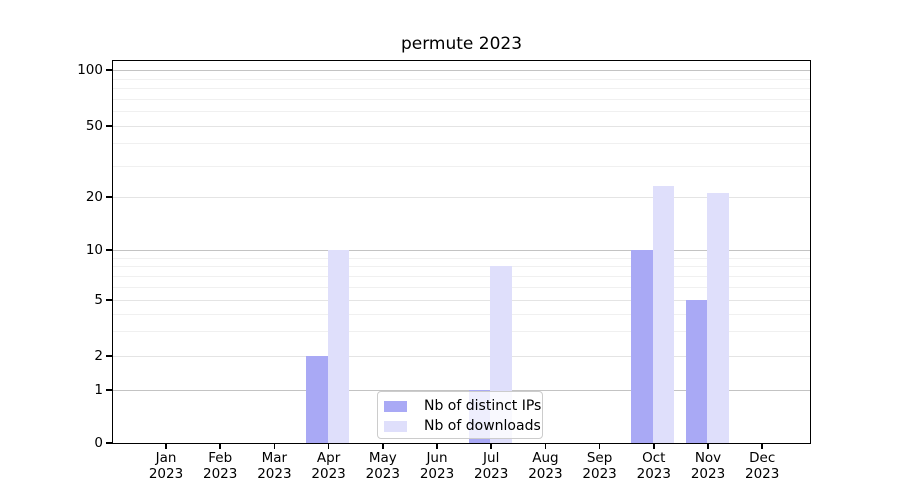  I want to click on x-tick-mark-aug, so click(545, 446).